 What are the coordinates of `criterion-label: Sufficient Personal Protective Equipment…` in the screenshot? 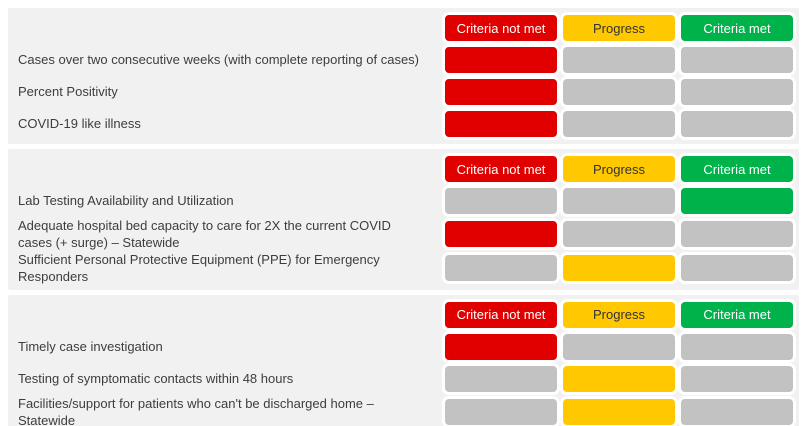 It's located at (199, 268).